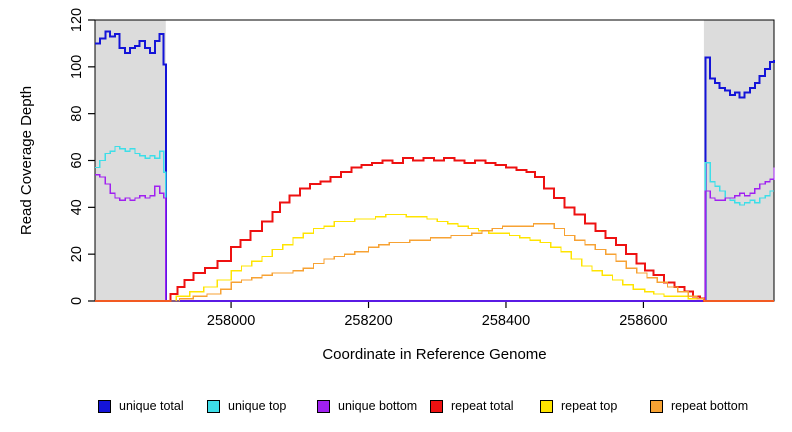 This screenshot has width=792, height=432. Describe the element at coordinates (77, 207) in the screenshot. I see `y-tick-label: 40` at that location.